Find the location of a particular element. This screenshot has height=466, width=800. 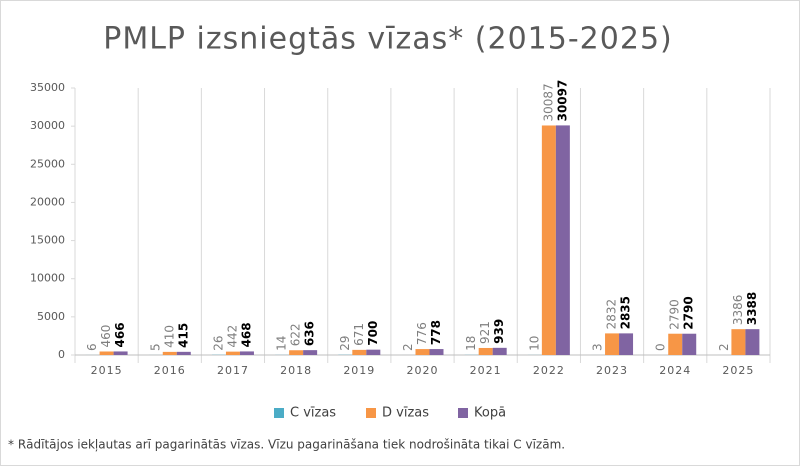

data-label: 3 is located at coordinates (598, 347).